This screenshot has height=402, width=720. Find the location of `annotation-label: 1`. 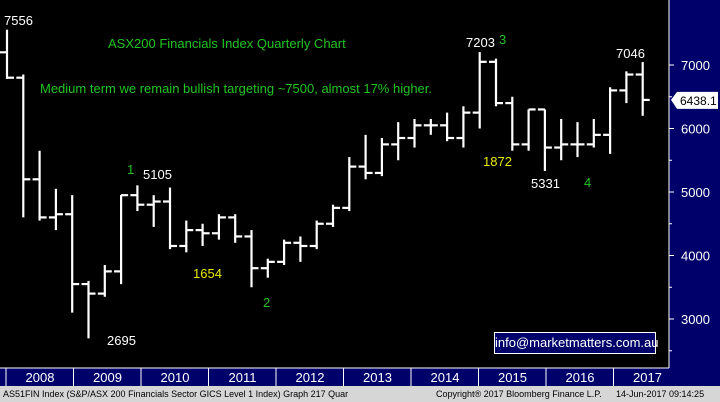

annotation-label: 1 is located at coordinates (130, 169).